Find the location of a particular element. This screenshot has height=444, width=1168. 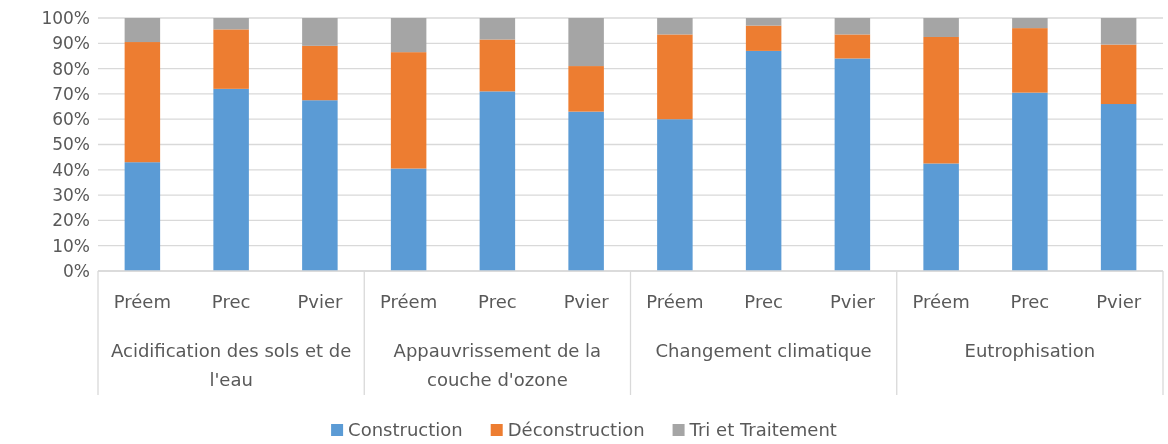

y-tick-label: 30% is located at coordinates (71, 195).